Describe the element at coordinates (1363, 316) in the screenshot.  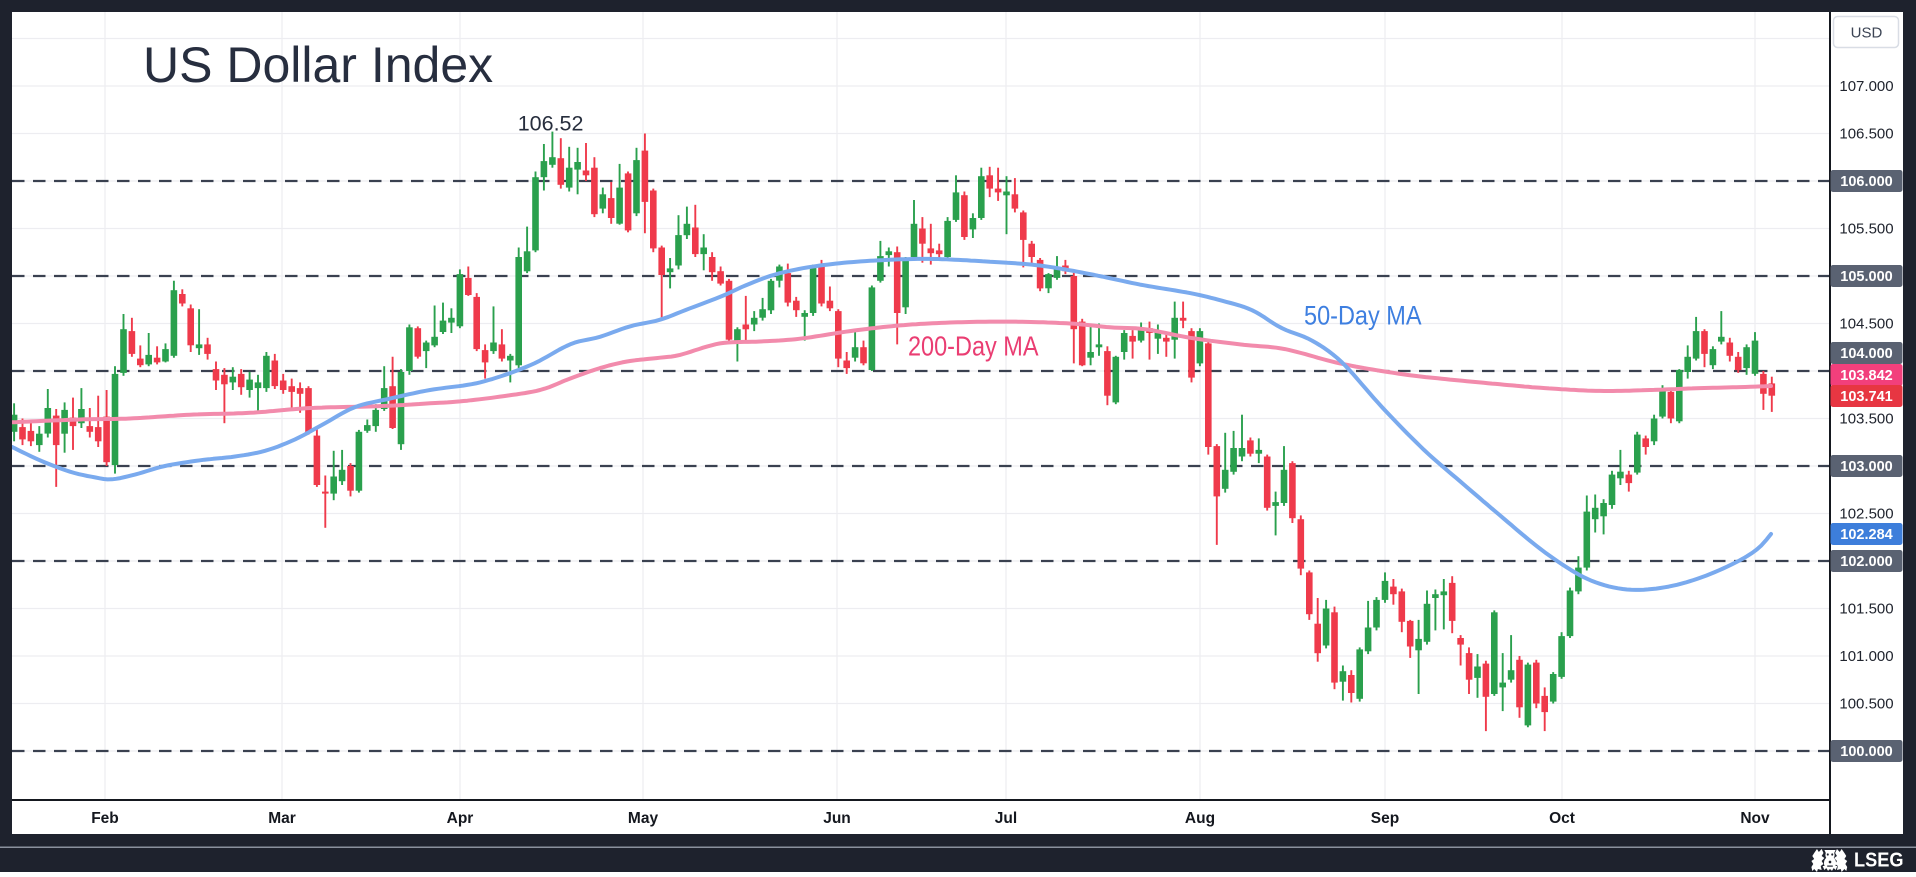
I see `svg-text: 50-Day MA` at that location.